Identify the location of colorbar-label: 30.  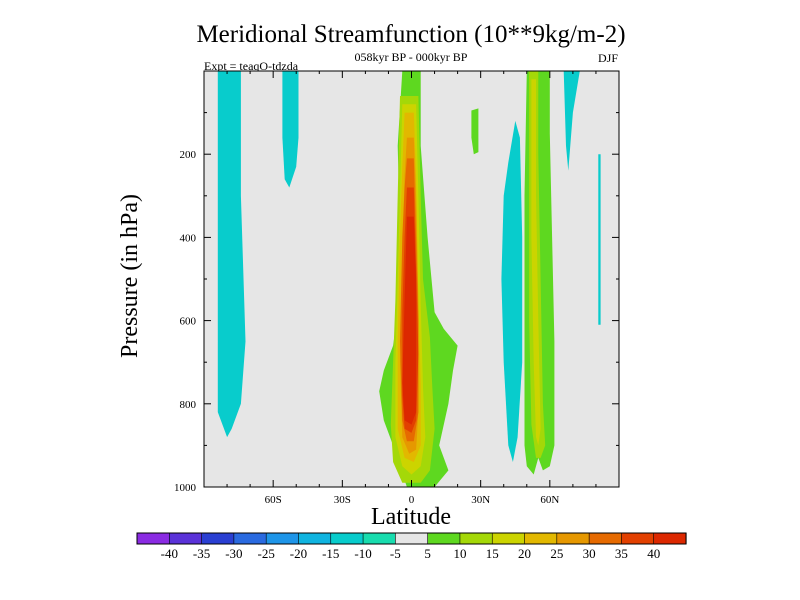
(589, 553).